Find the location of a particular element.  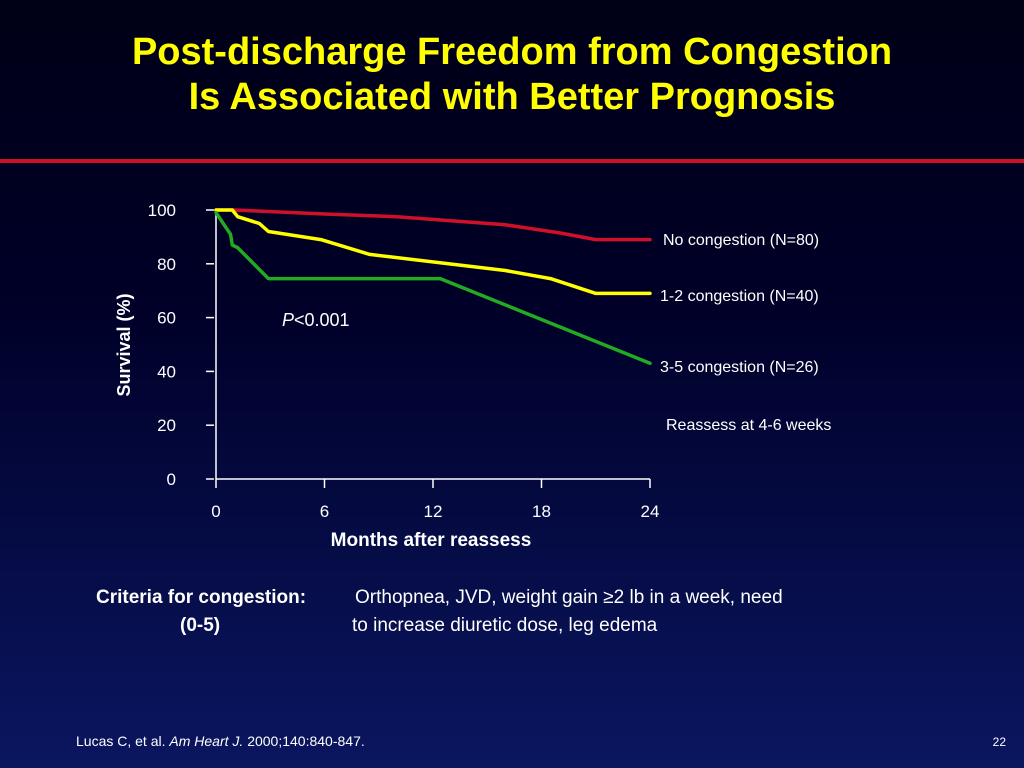

y-tick-label: 40 is located at coordinates (166, 371).